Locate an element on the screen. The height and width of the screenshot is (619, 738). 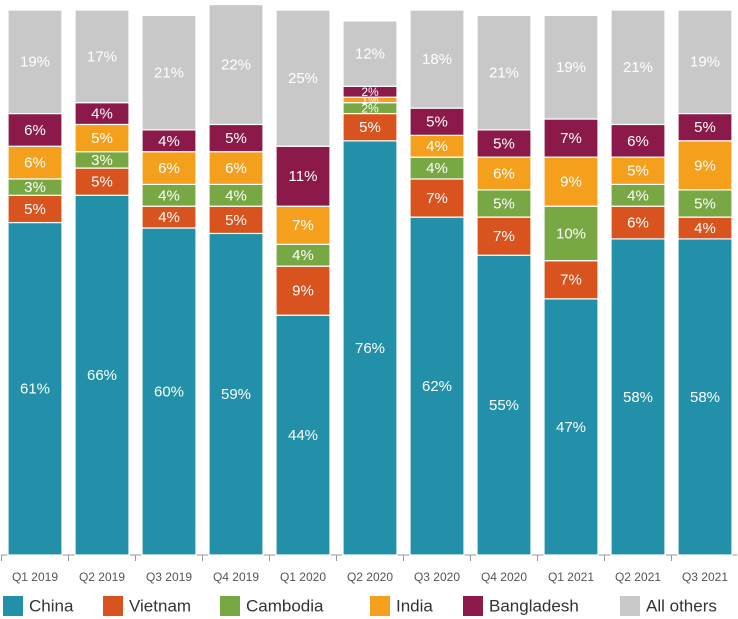
data-label: 60% is located at coordinates (169, 391).